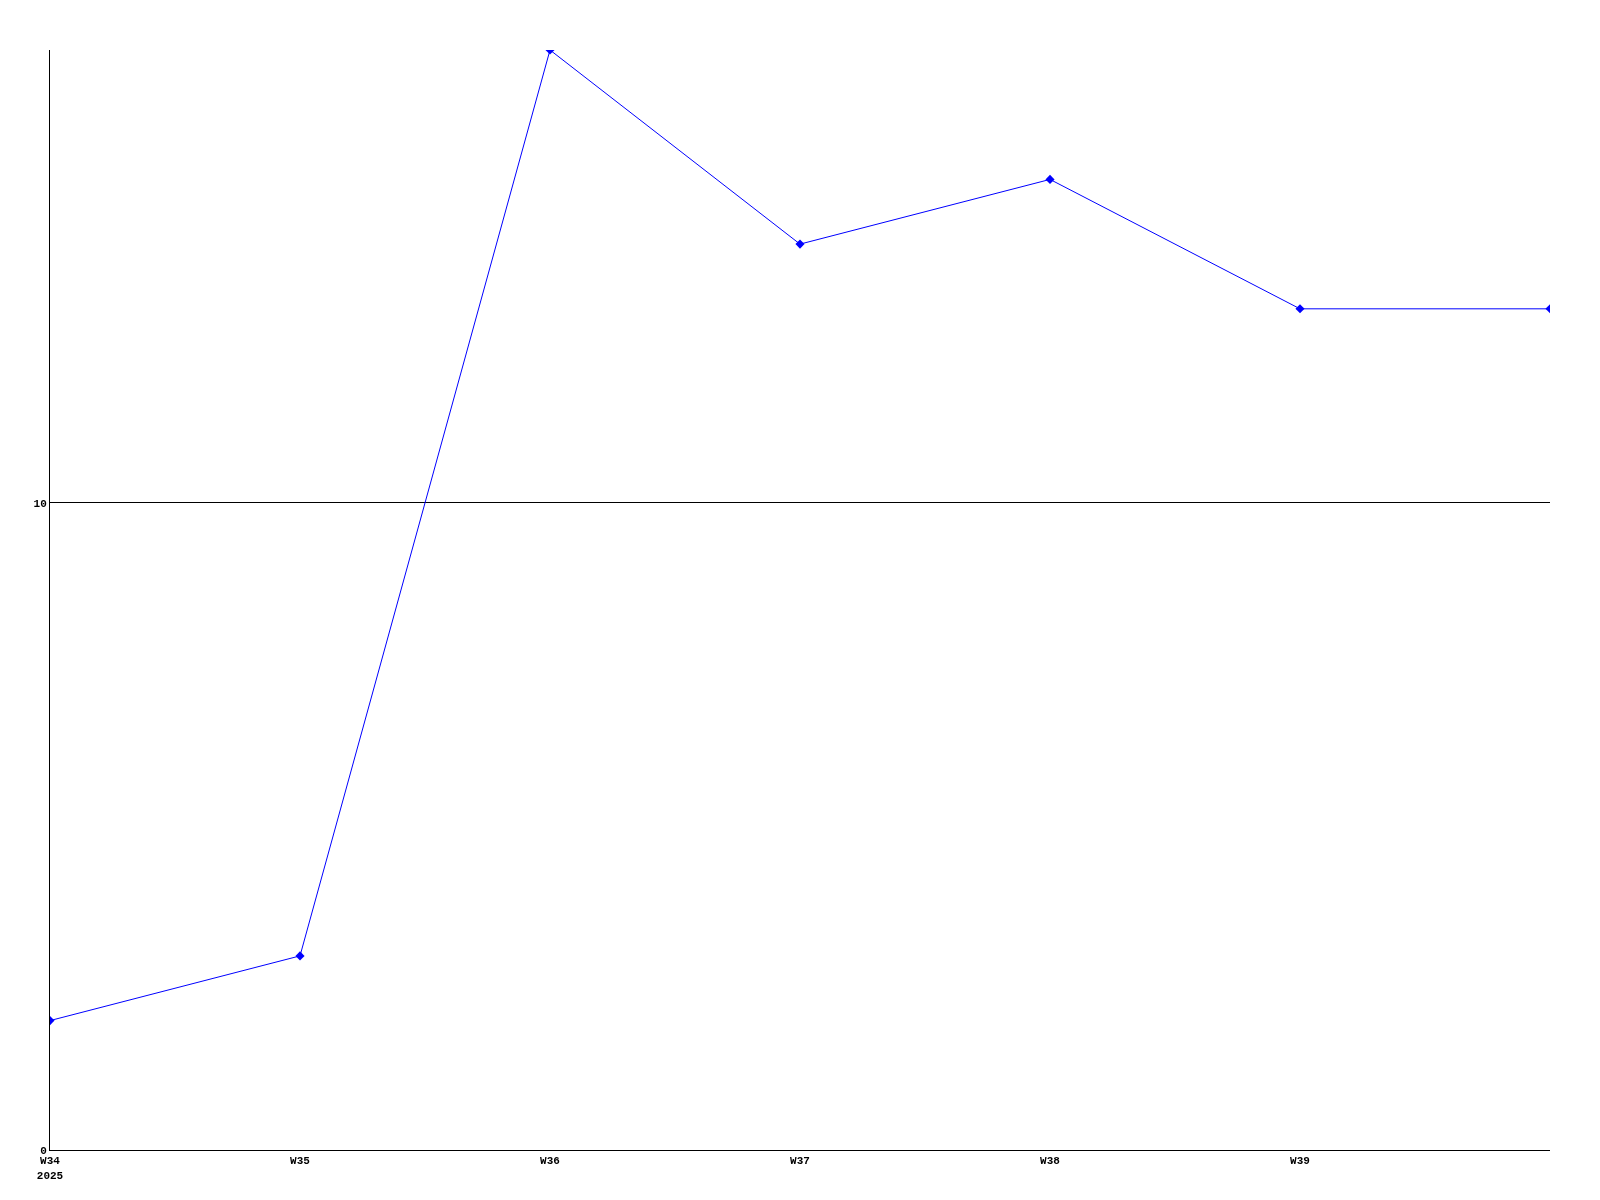 This screenshot has height=1200, width=1600. Describe the element at coordinates (800, 1161) in the screenshot. I see `x-tick-label: W37` at that location.